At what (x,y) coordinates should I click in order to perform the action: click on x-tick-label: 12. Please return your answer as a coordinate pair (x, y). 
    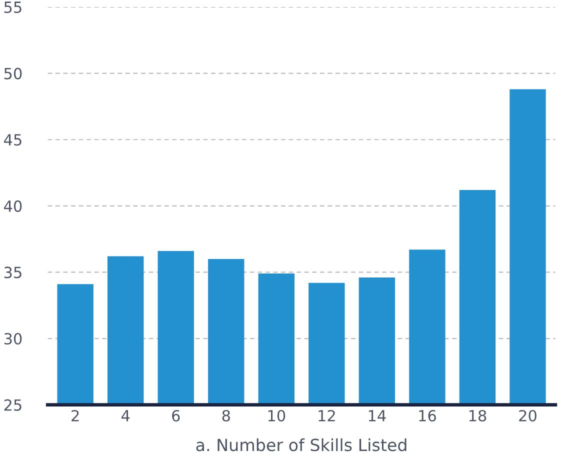
    Looking at the image, I should click on (326, 416).